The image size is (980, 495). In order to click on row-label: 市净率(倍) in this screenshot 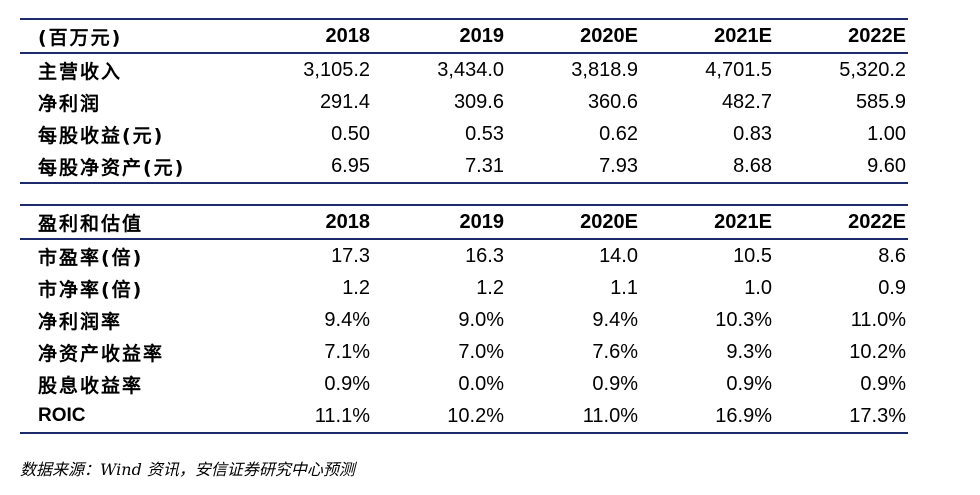, I will do `click(91, 289)`.